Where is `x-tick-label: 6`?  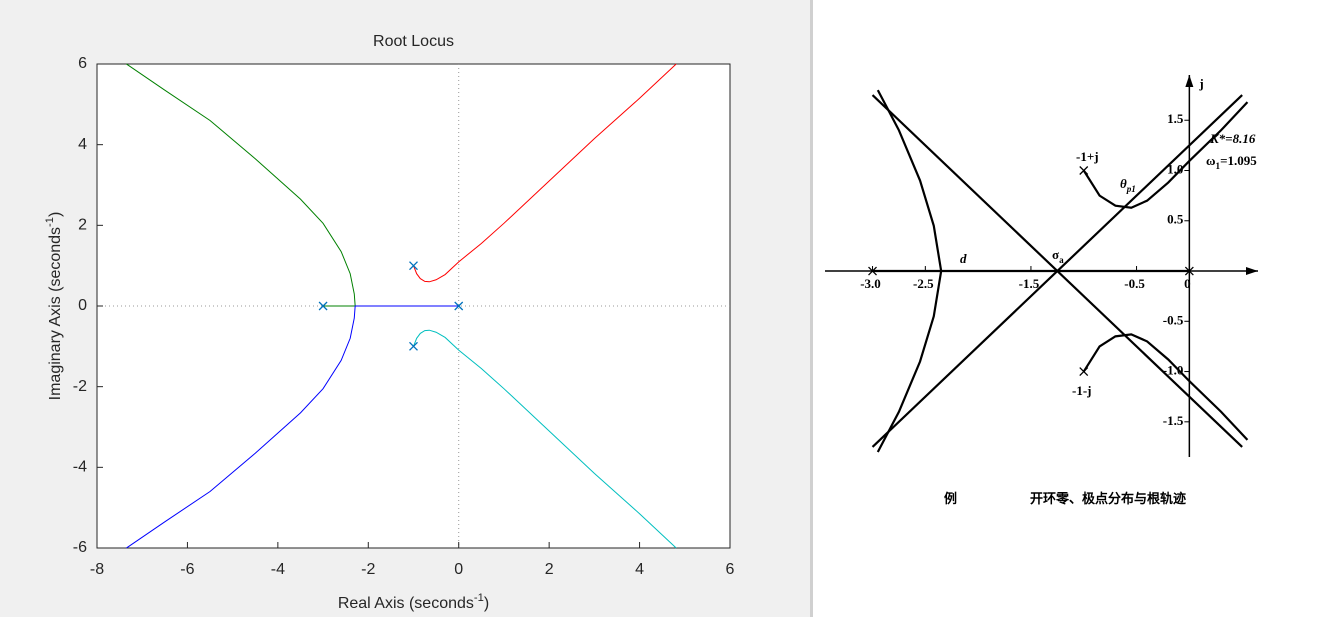
x-tick-label: 6 is located at coordinates (730, 569).